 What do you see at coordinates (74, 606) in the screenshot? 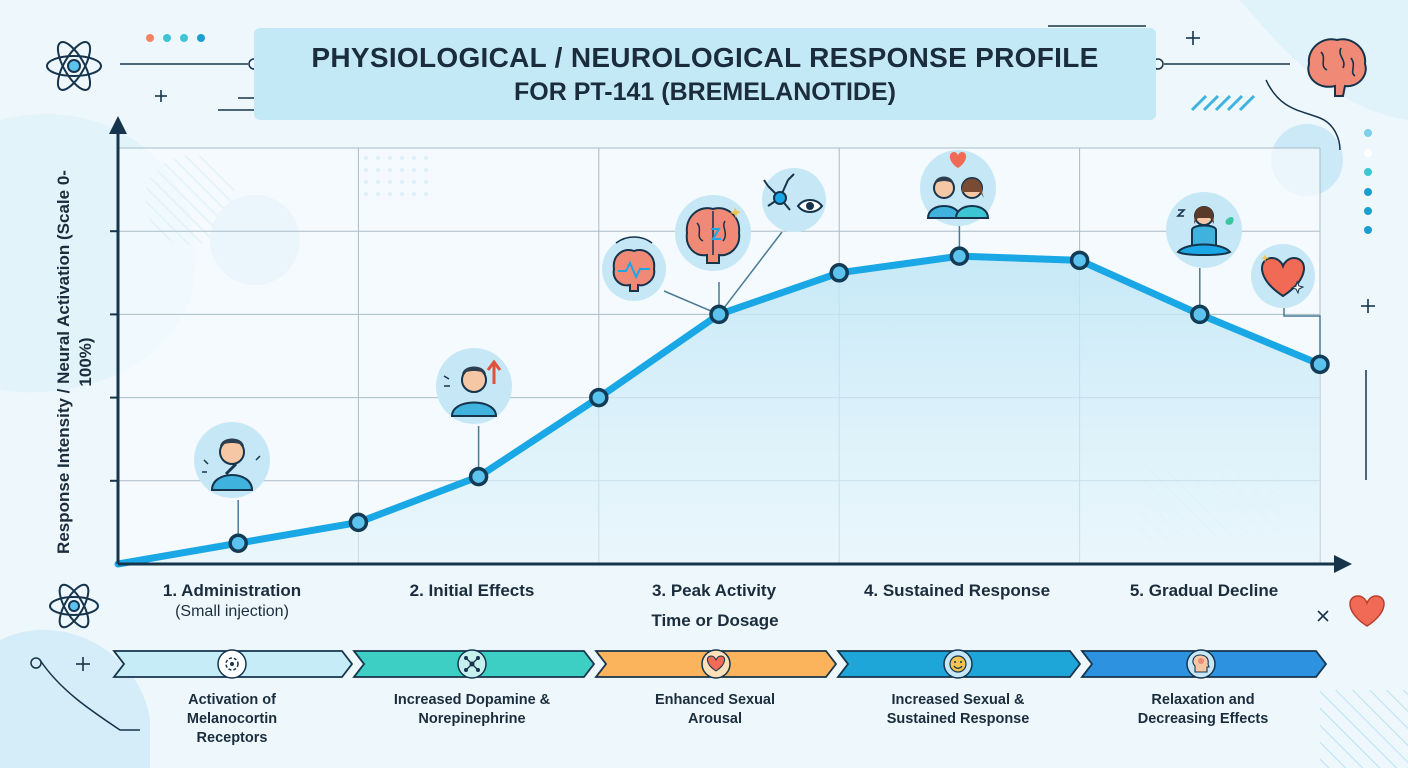
I see `atom-icon-bottom` at bounding box center [74, 606].